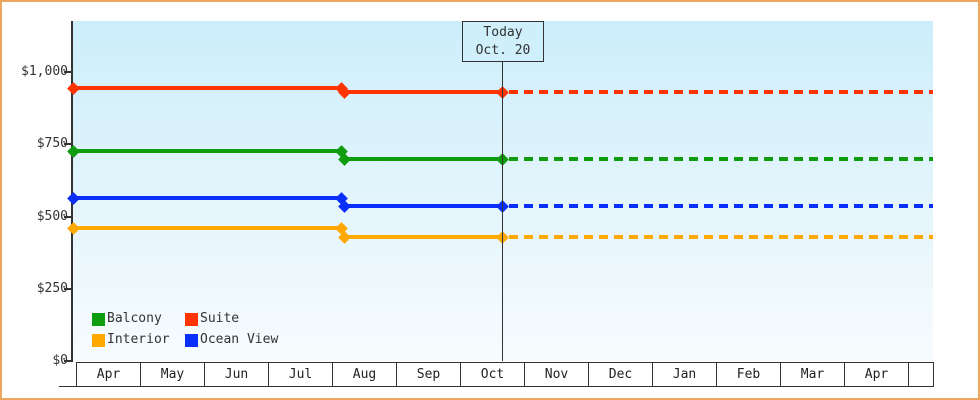 The height and width of the screenshot is (400, 980). What do you see at coordinates (502, 211) in the screenshot?
I see `today-line` at bounding box center [502, 211].